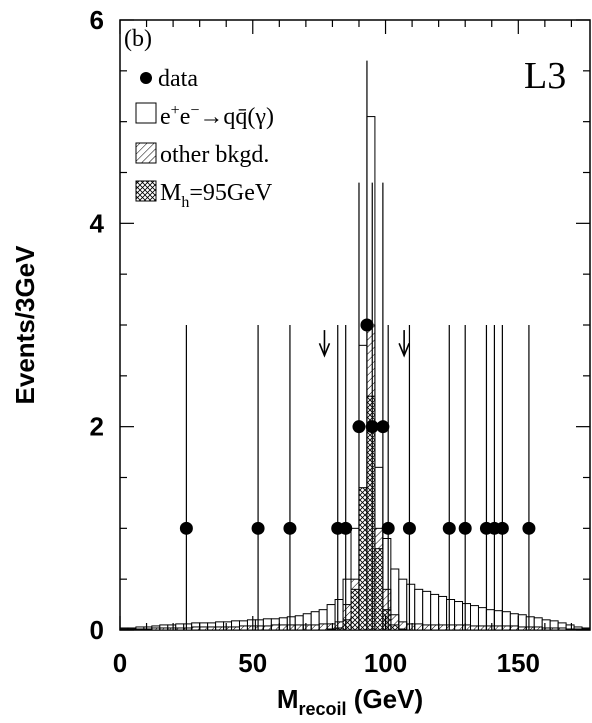 The height and width of the screenshot is (723, 592). Describe the element at coordinates (97, 427) in the screenshot. I see `y-tick-label: 2` at that location.